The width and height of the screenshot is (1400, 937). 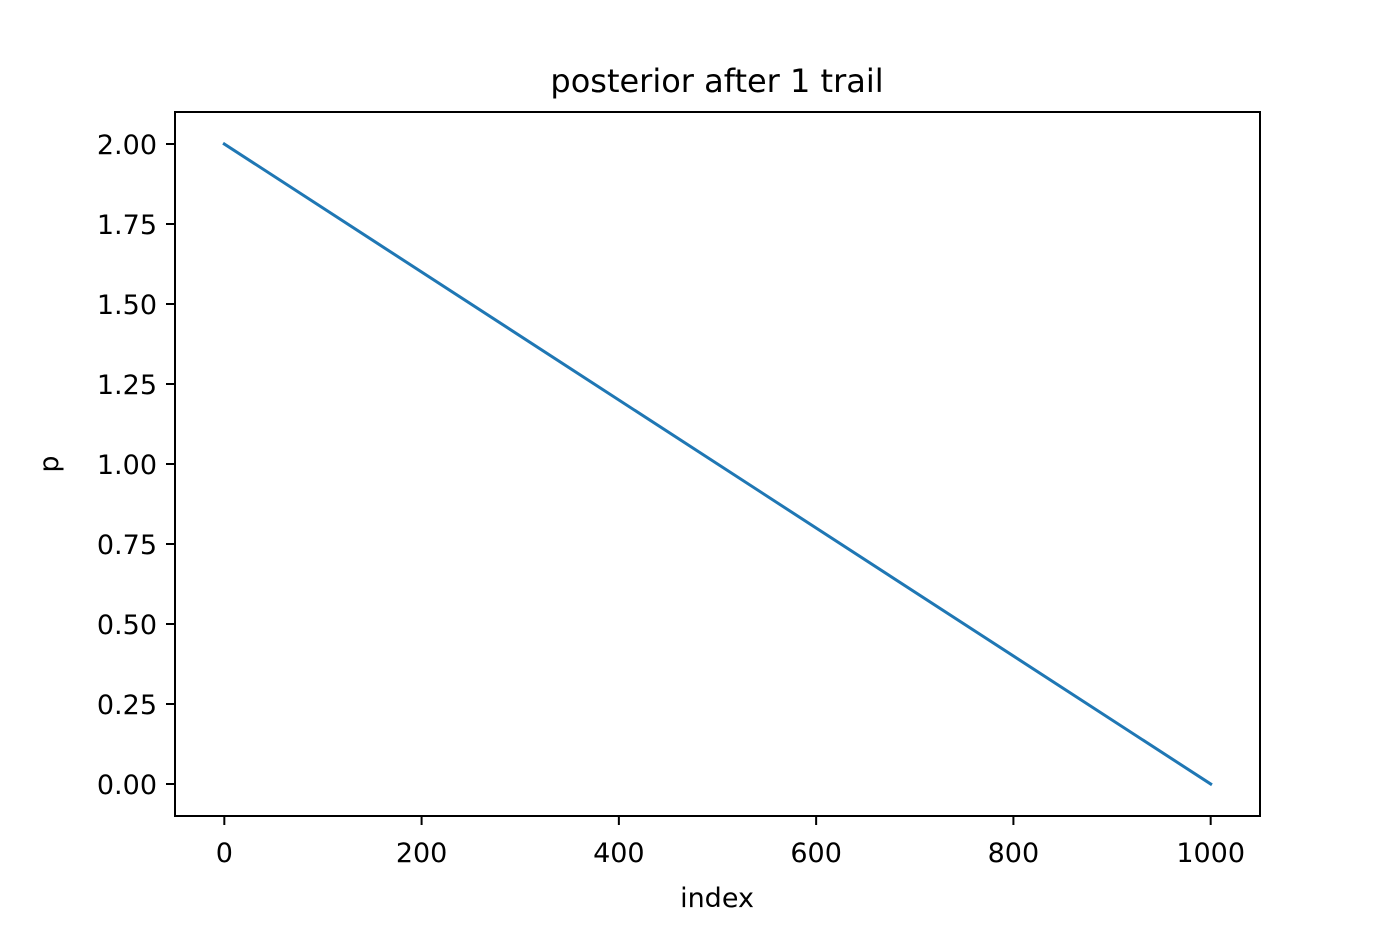 I want to click on x-tick-label: 200, so click(x=422, y=853).